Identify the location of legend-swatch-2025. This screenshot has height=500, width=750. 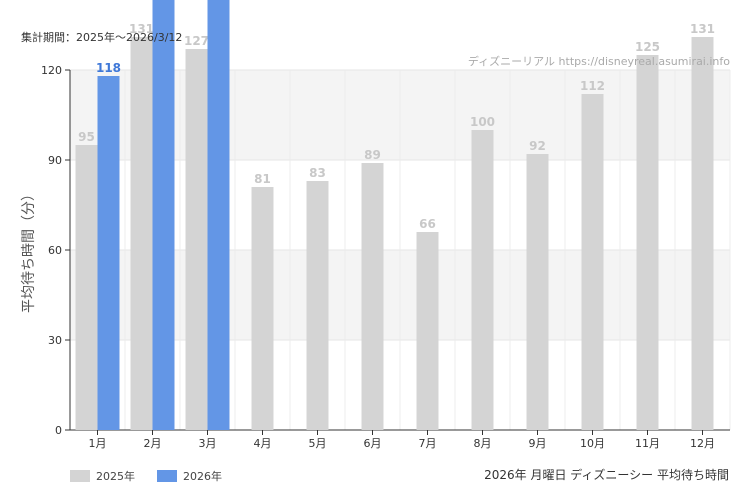
(80, 476).